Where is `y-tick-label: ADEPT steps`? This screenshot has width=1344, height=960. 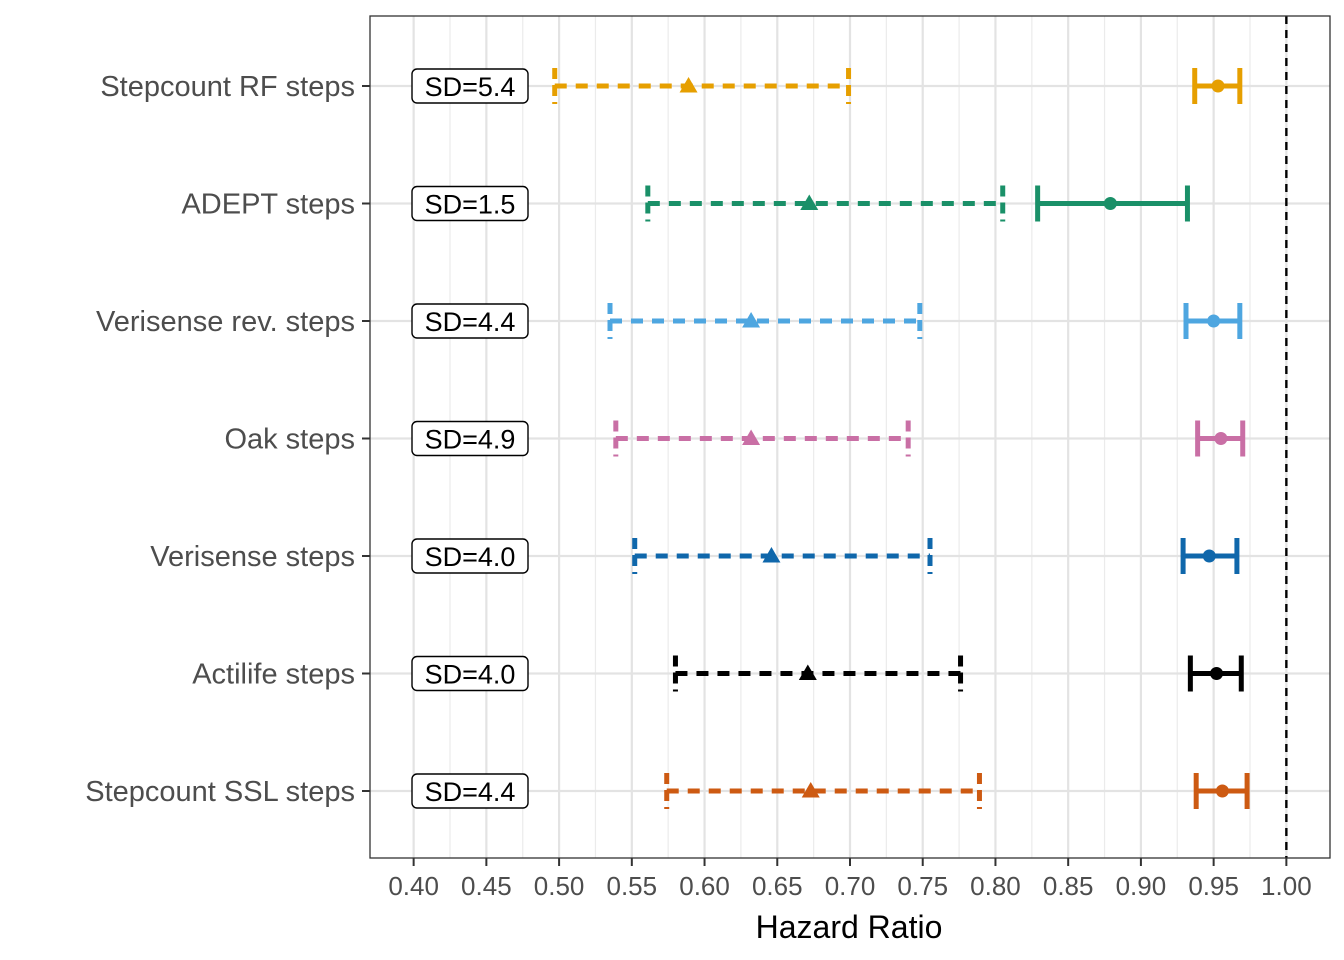
y-tick-label: ADEPT steps is located at coordinates (268, 205).